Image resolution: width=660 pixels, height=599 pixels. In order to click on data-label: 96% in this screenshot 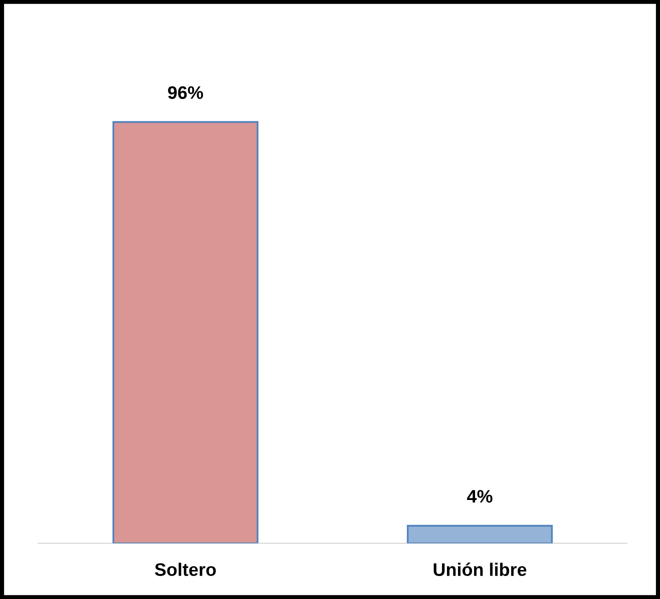, I will do `click(186, 92)`.